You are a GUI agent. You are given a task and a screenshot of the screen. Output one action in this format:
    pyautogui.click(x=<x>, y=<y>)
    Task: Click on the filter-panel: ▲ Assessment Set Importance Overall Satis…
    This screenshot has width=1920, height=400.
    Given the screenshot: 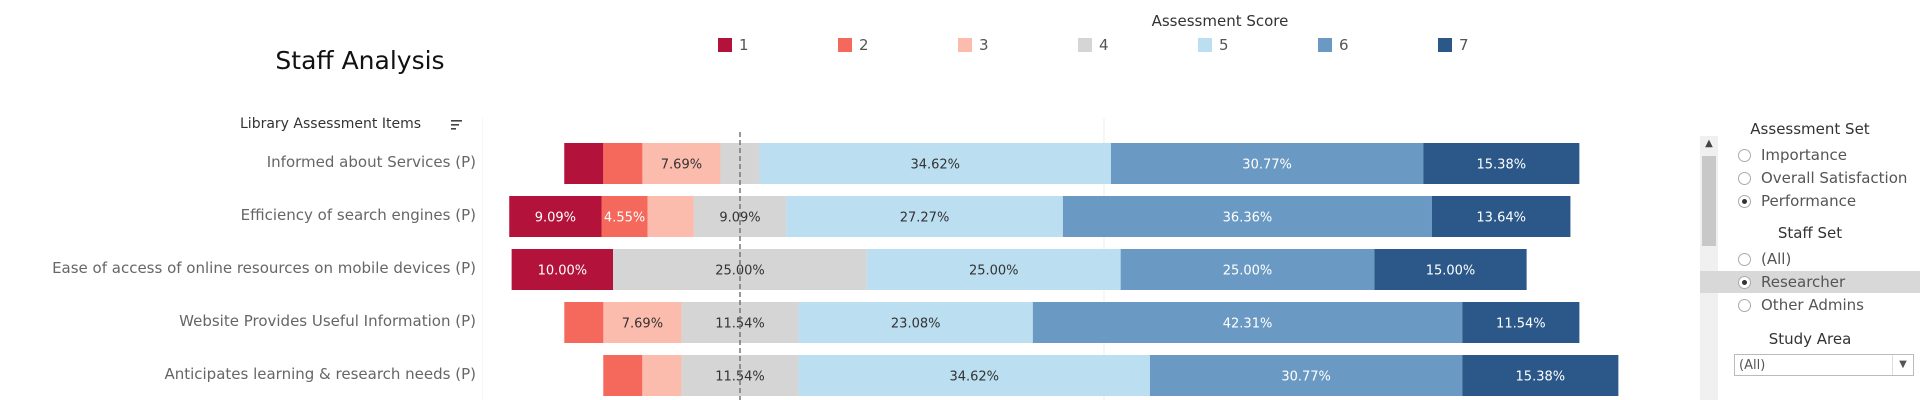 What is the action you would take?
    pyautogui.click(x=1810, y=253)
    